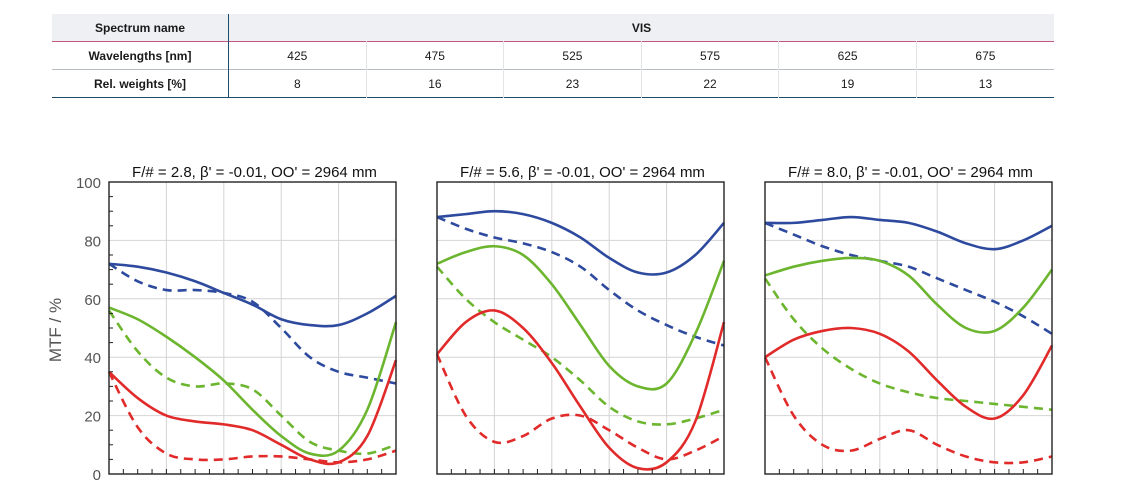 This screenshot has height=494, width=1140. Describe the element at coordinates (572, 83) in the screenshot. I see `table-cell: 23` at that location.